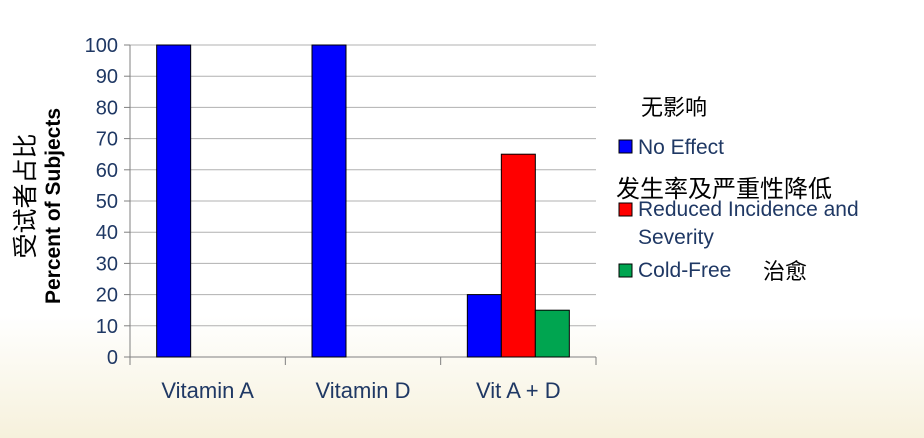 Image resolution: width=924 pixels, height=438 pixels. Describe the element at coordinates (674, 108) in the screenshot. I see `legend-label-no-effect-chinese: 无影响` at that location.